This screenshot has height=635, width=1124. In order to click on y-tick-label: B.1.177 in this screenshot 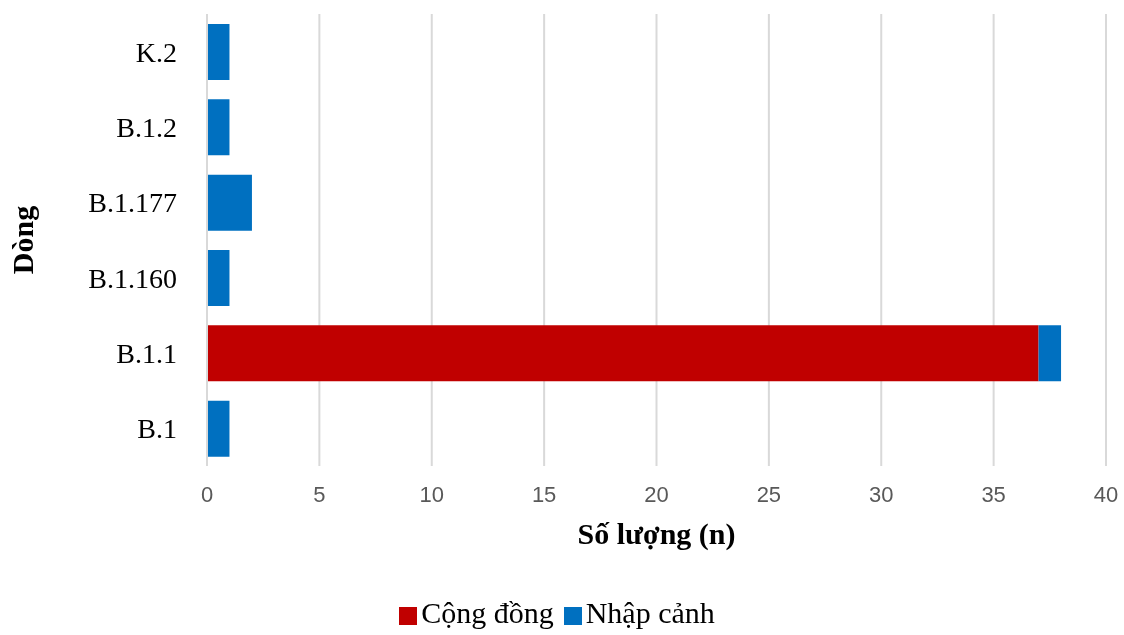, I will do `click(132, 203)`.